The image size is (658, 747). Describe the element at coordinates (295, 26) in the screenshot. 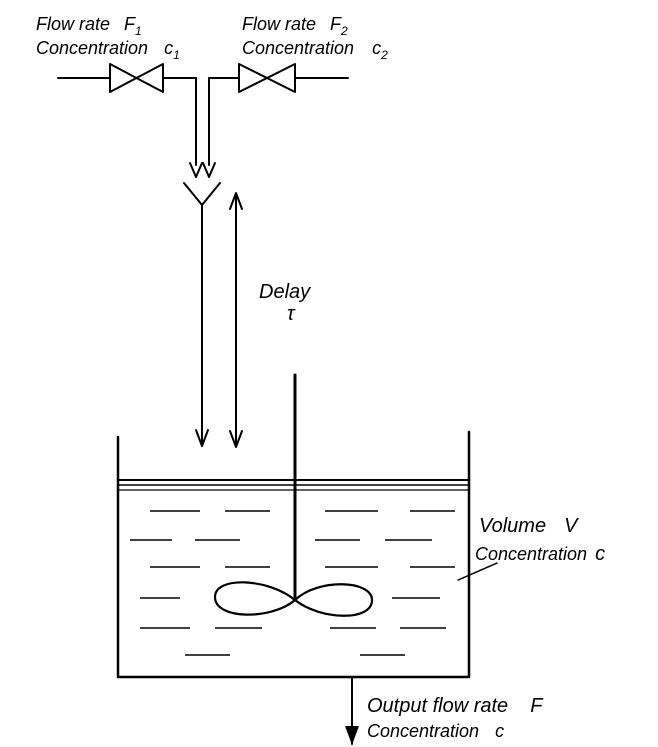

I see `inlet-2-flow-label: Flow rate F2` at that location.